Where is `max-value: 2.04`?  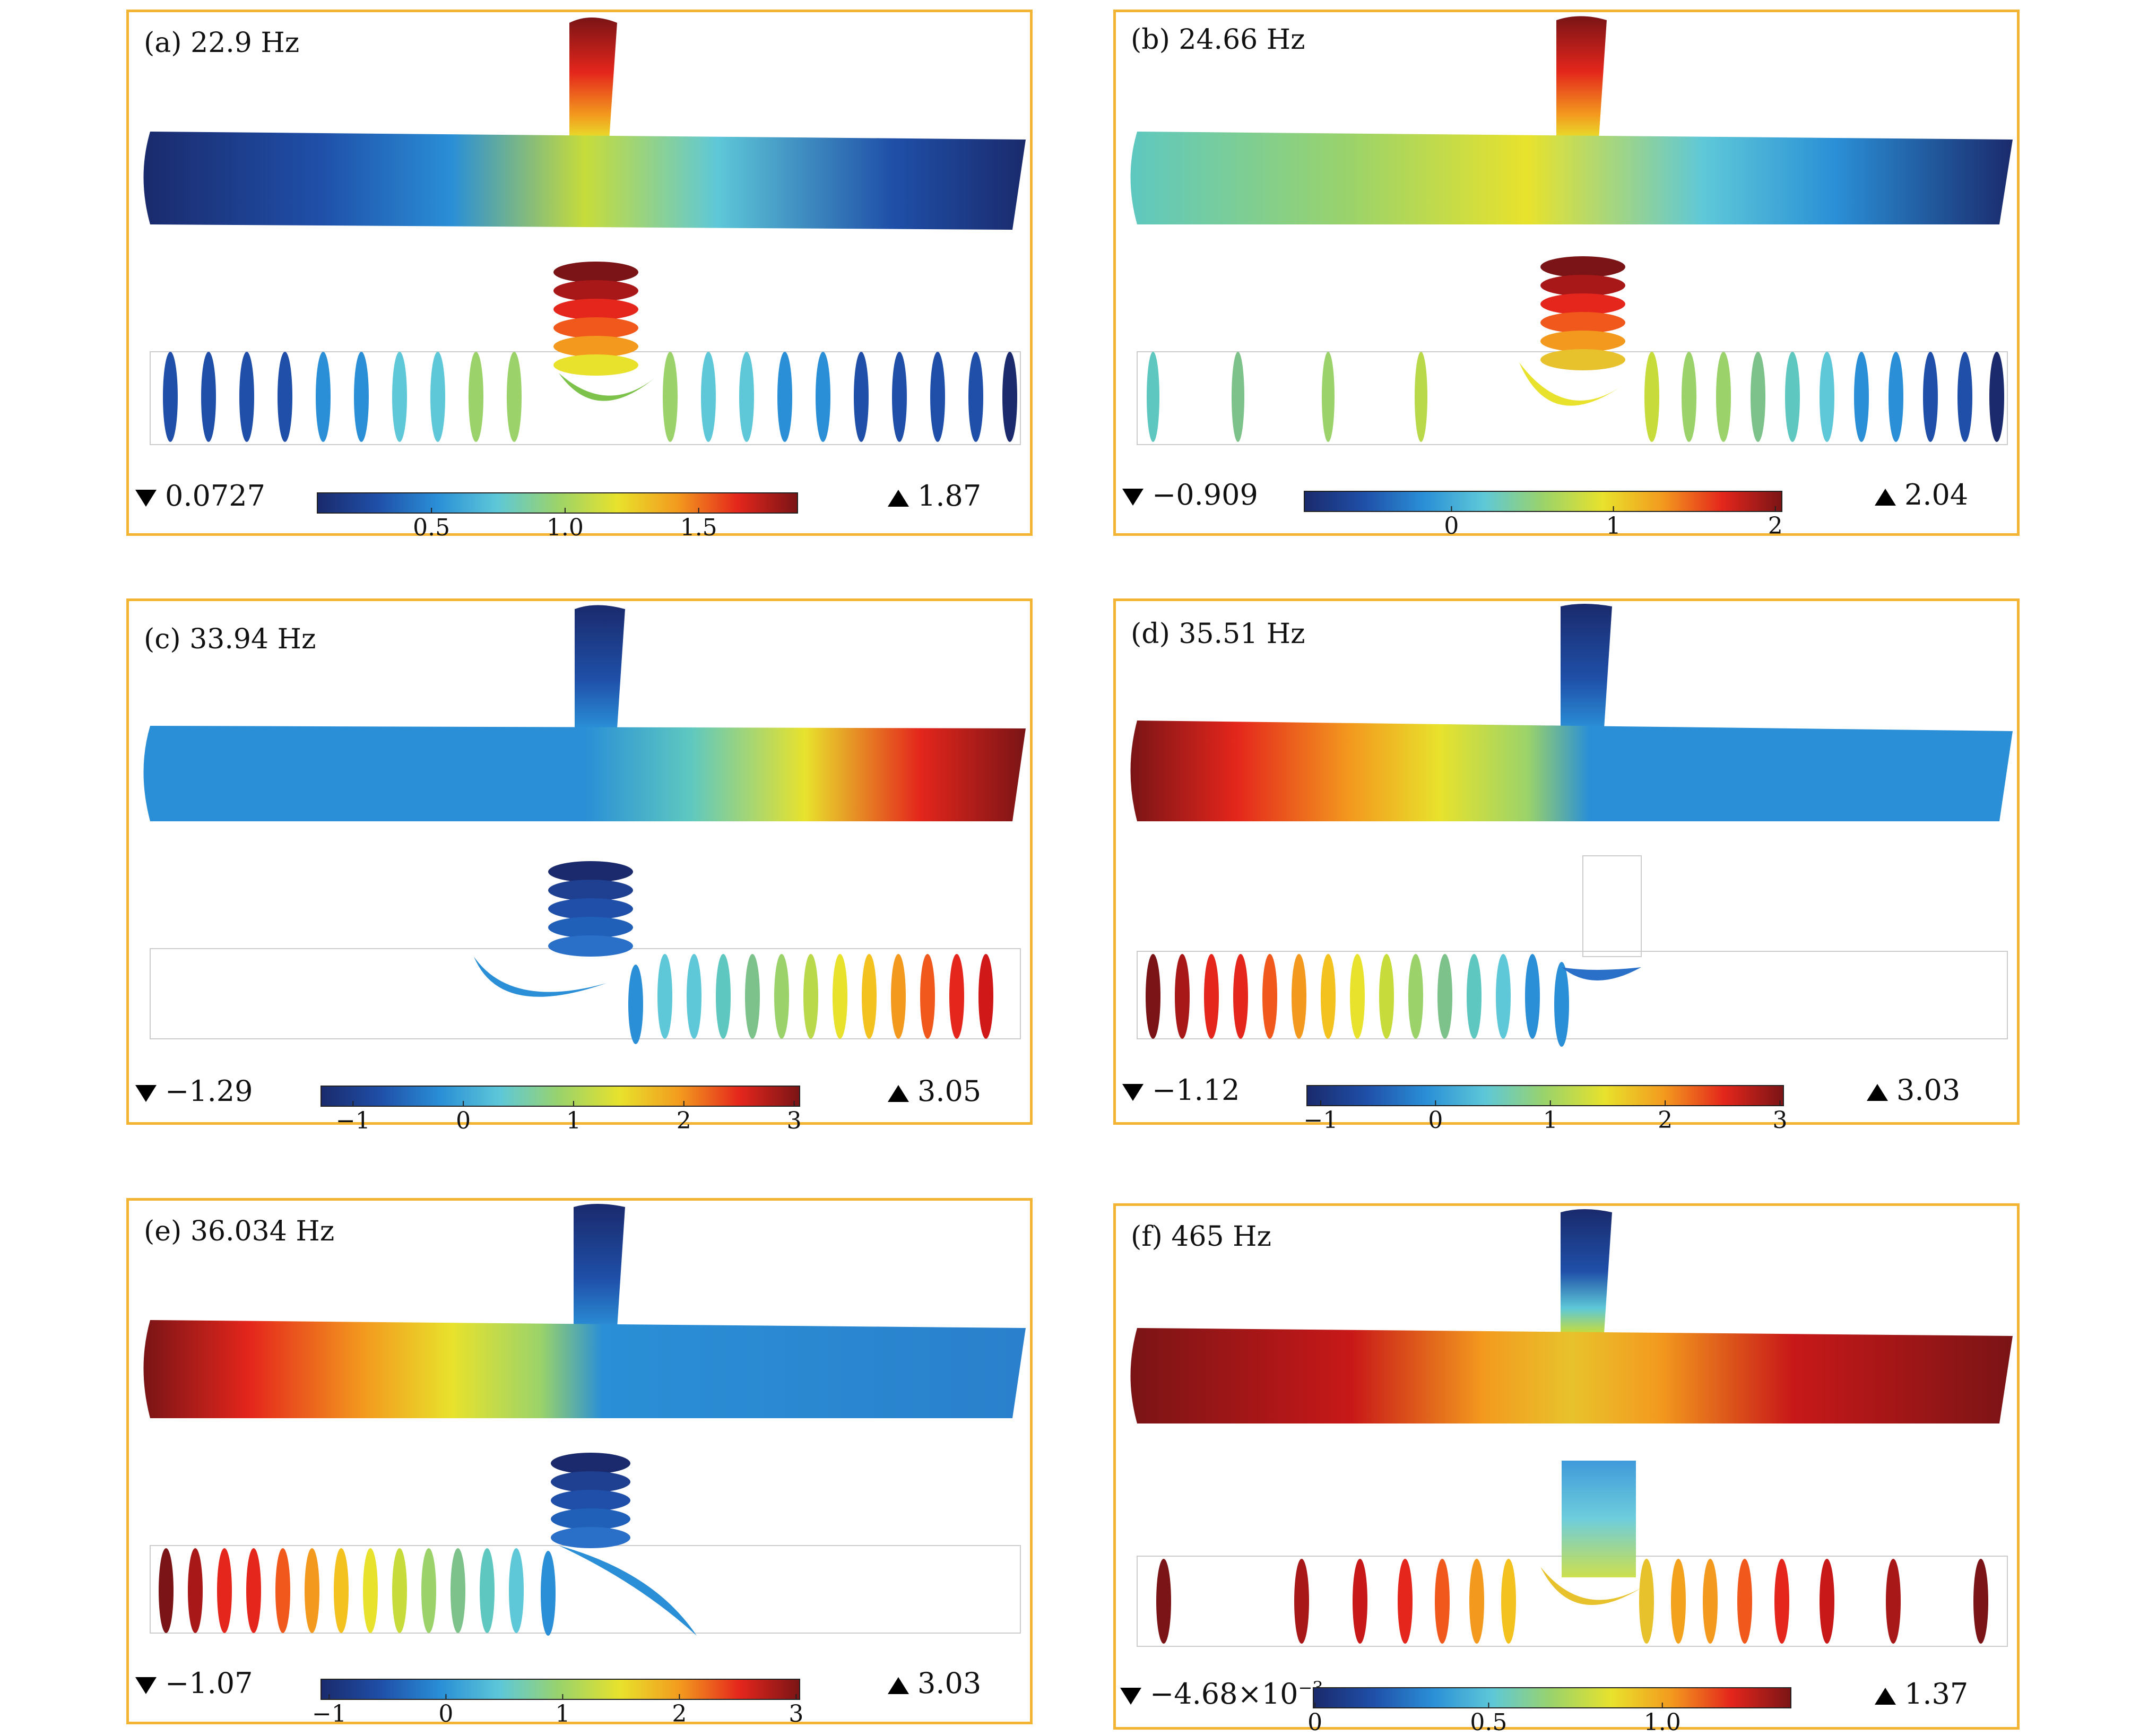 max-value: 2.04 is located at coordinates (1922, 494).